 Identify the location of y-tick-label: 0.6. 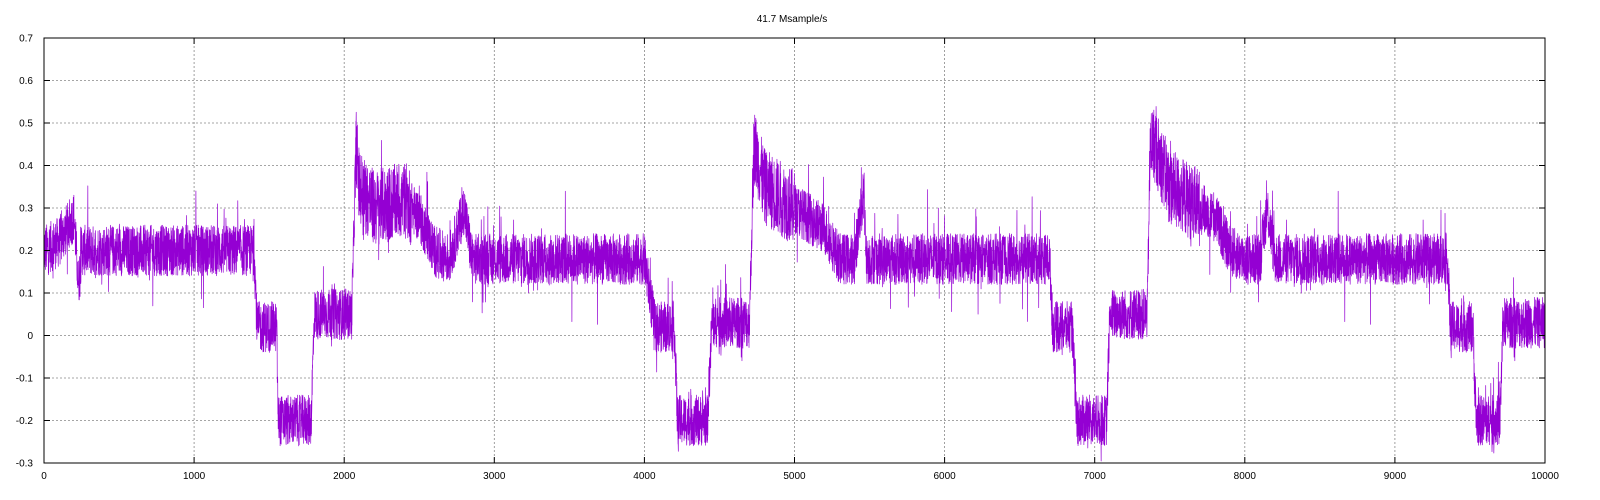
(26, 81).